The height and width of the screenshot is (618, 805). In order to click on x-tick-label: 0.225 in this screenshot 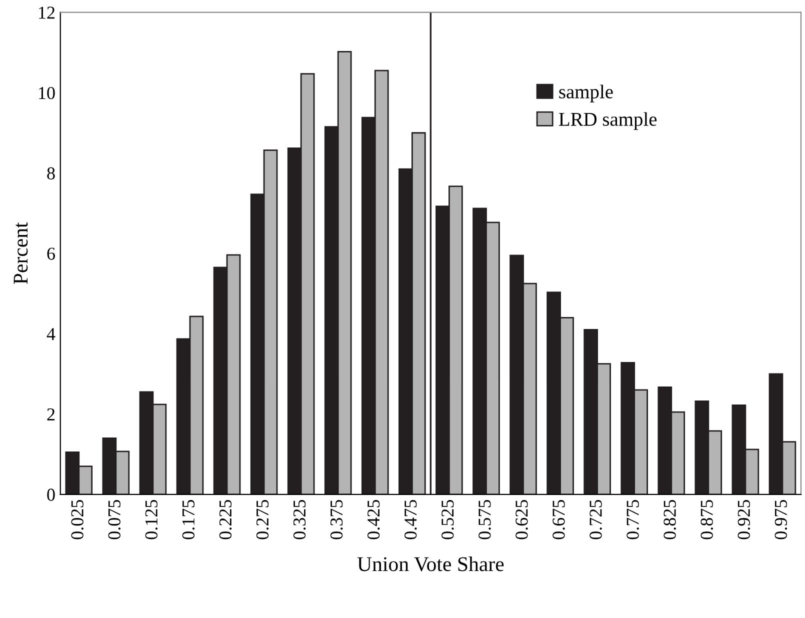, I will do `click(225, 520)`.